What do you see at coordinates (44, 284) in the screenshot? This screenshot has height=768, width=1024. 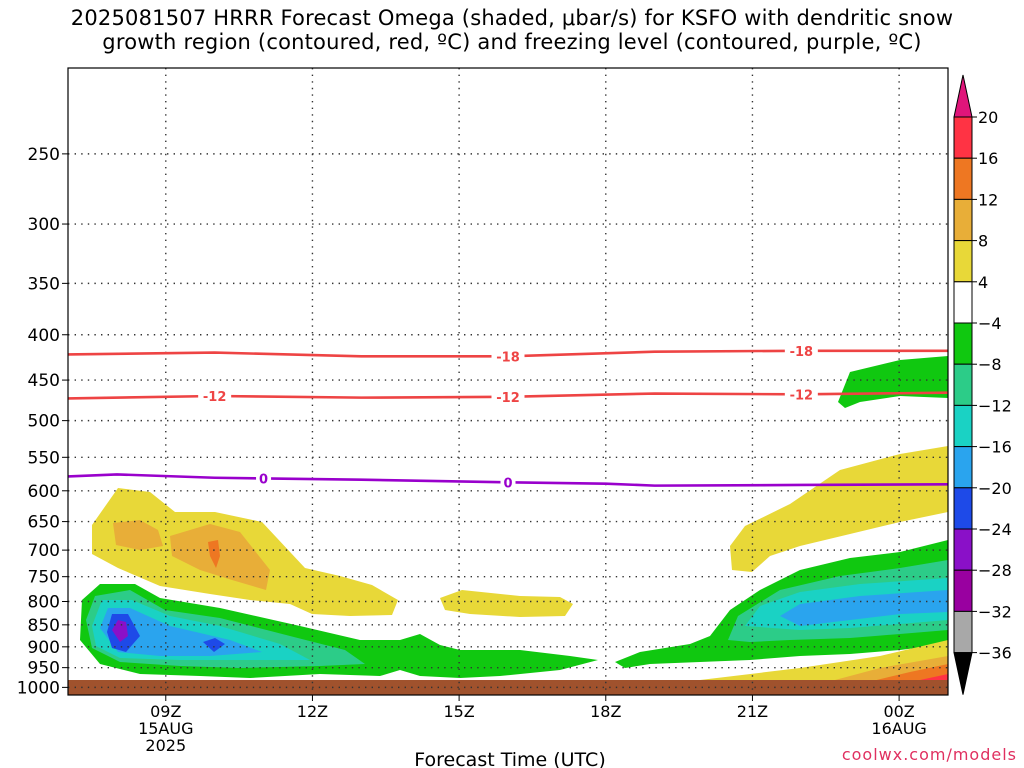 I see `y-tick-label-350: 350` at bounding box center [44, 284].